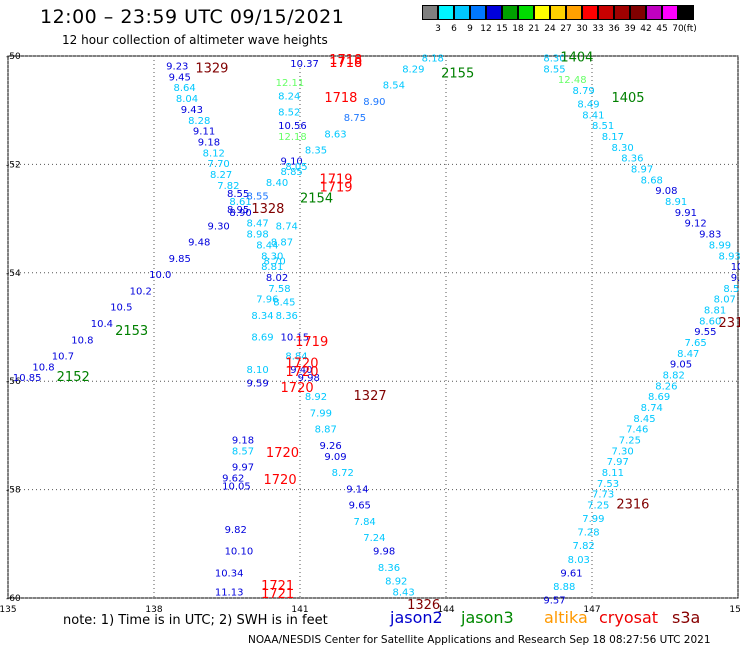 The image size is (740, 650). I want to click on swh-value: 8.92, so click(396, 581).